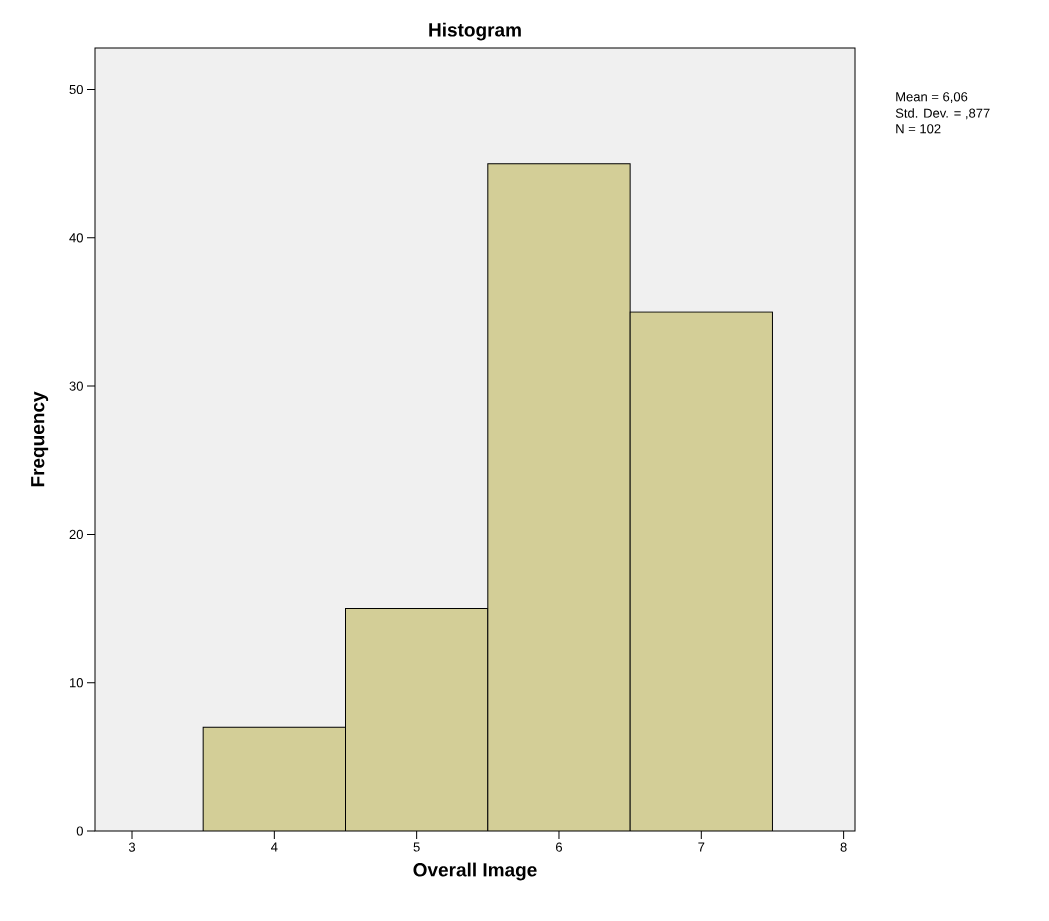 This screenshot has height=921, width=1049. What do you see at coordinates (475, 31) in the screenshot?
I see `chart-title: Histogram` at bounding box center [475, 31].